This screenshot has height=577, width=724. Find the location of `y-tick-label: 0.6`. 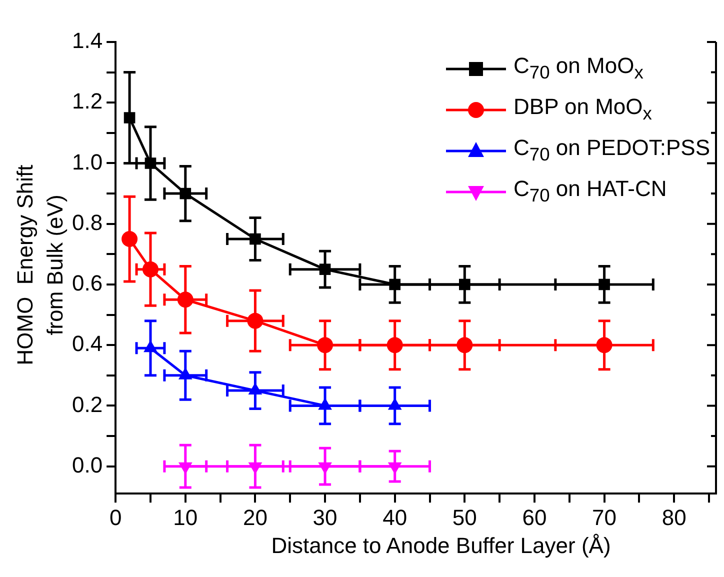

y-tick-label: 0.6 is located at coordinates (87, 283).